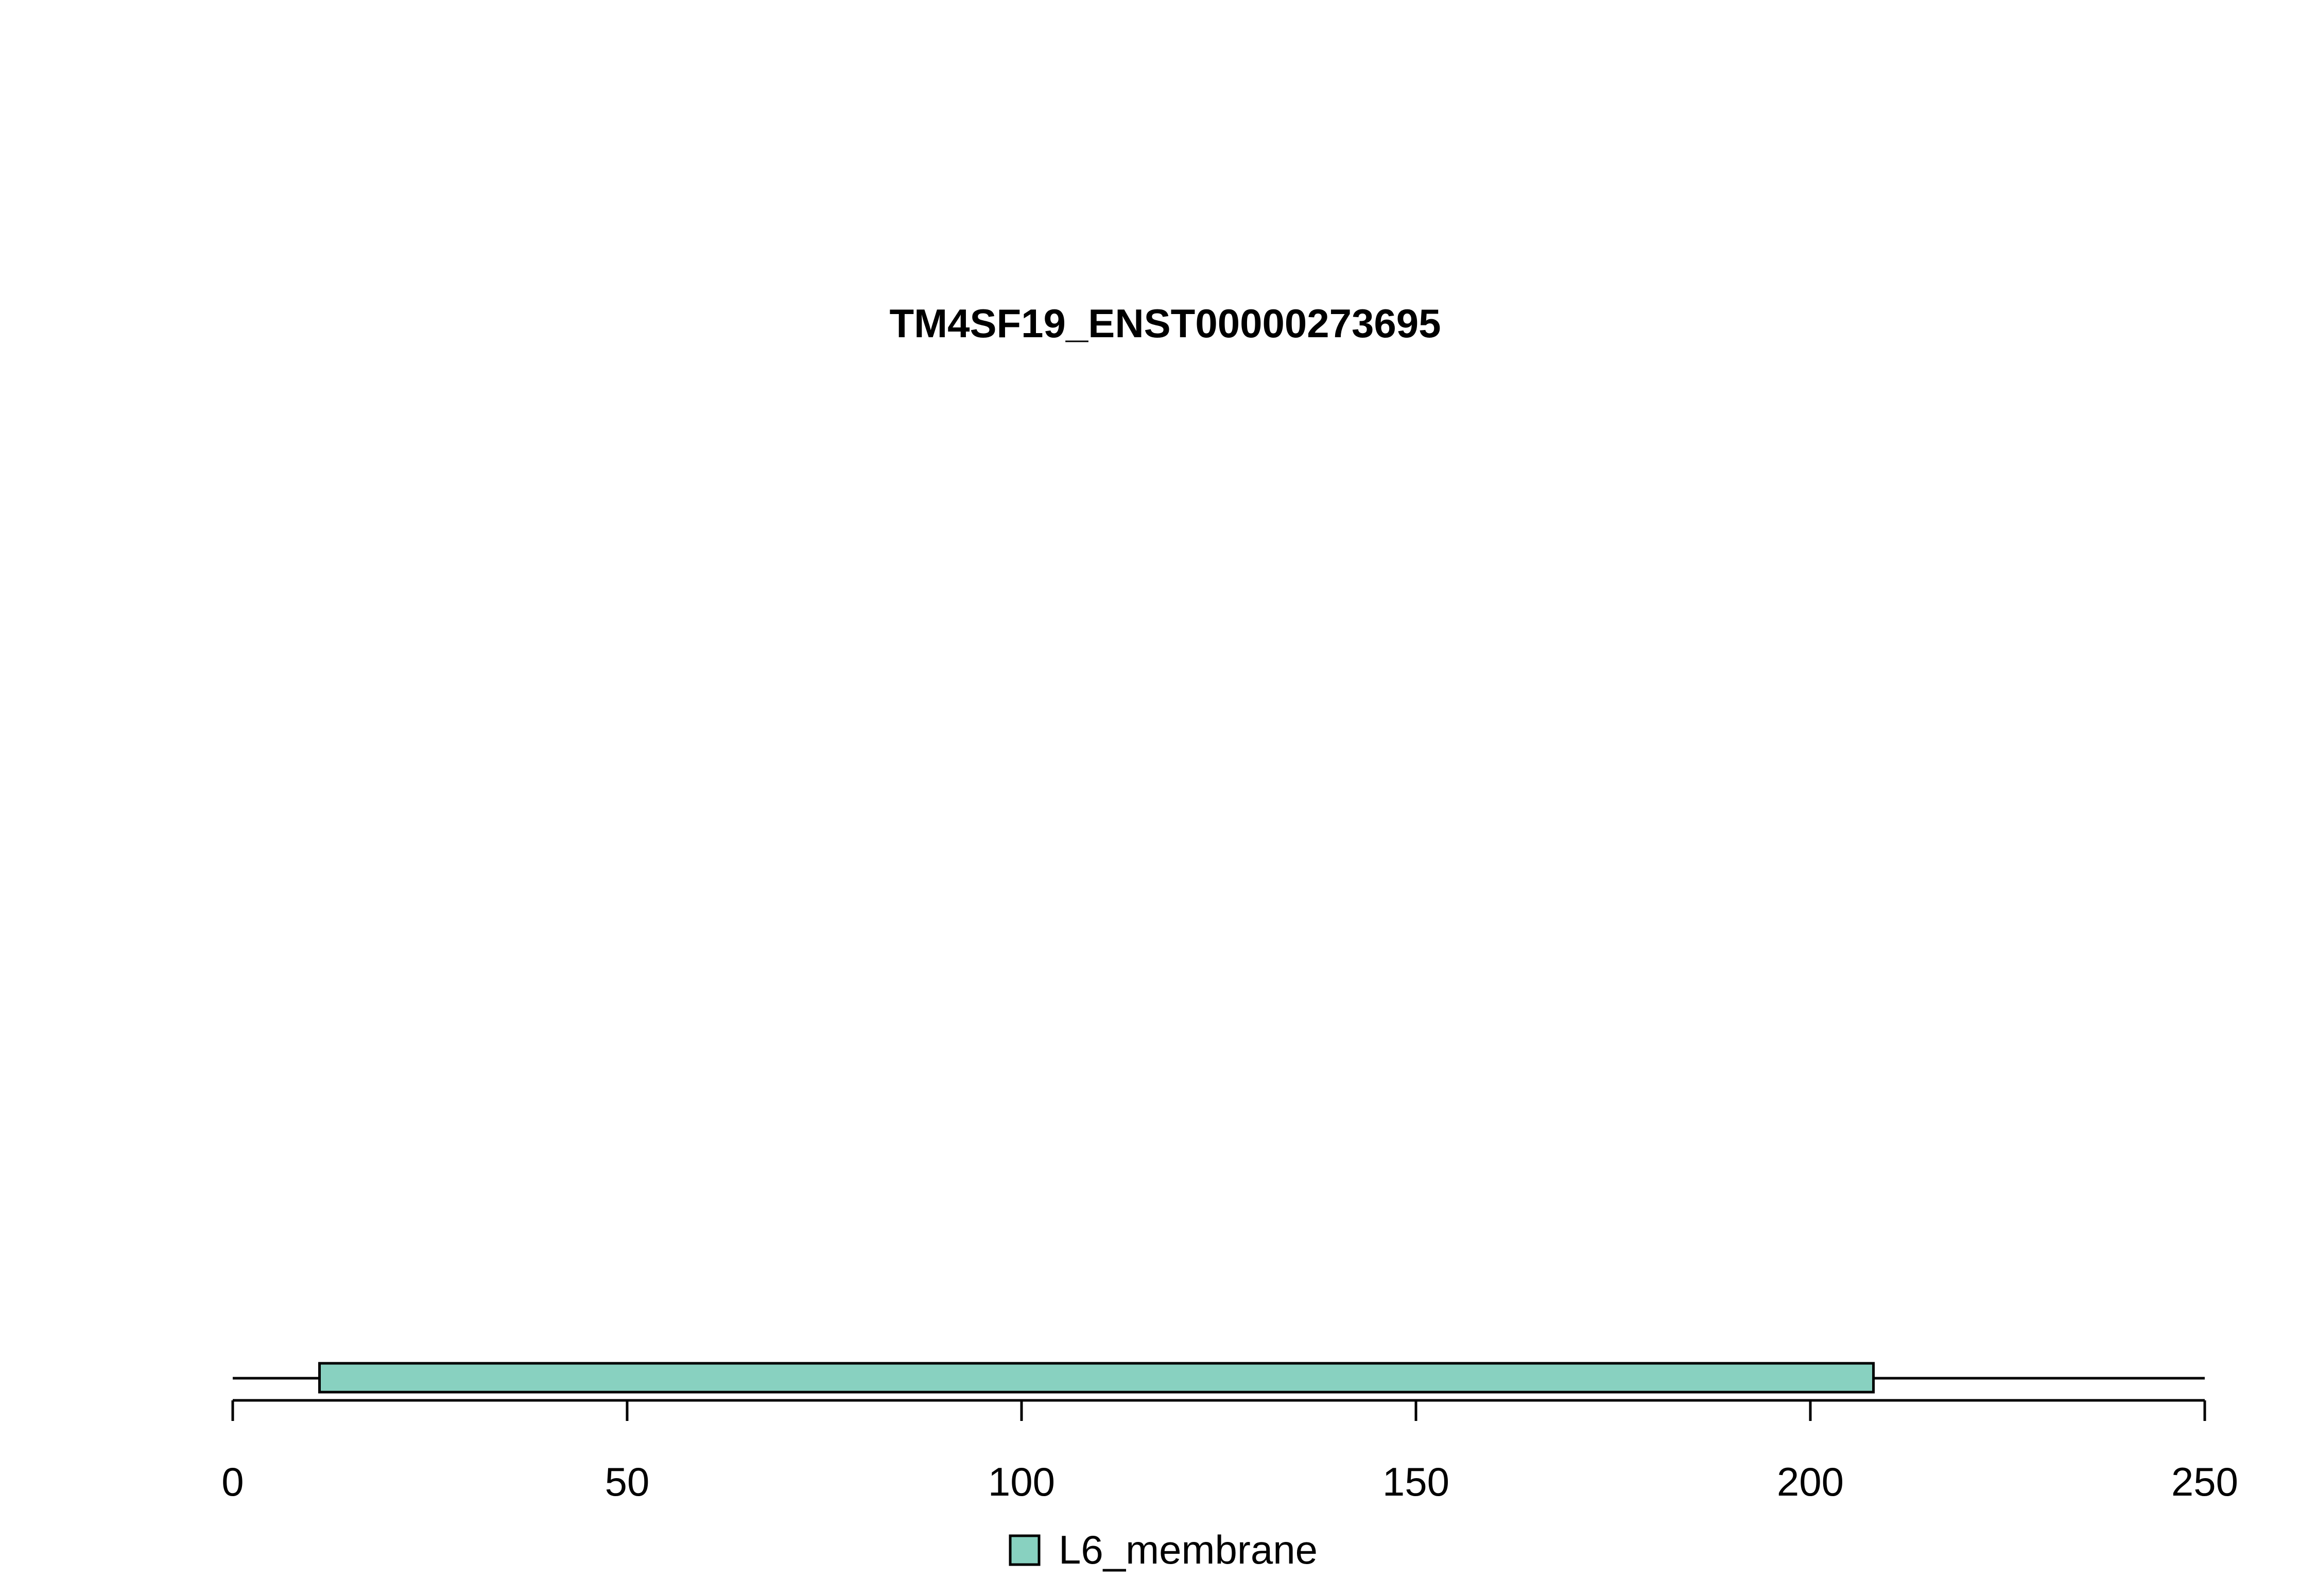  I want to click on x-tick-label: 50, so click(627, 1481).